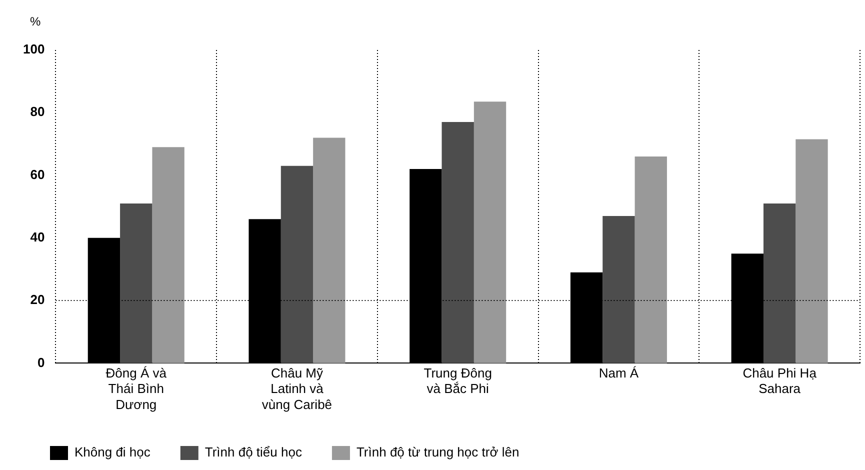  What do you see at coordinates (253, 452) in the screenshot?
I see `legend-label: Trình độ tiểu học` at bounding box center [253, 452].